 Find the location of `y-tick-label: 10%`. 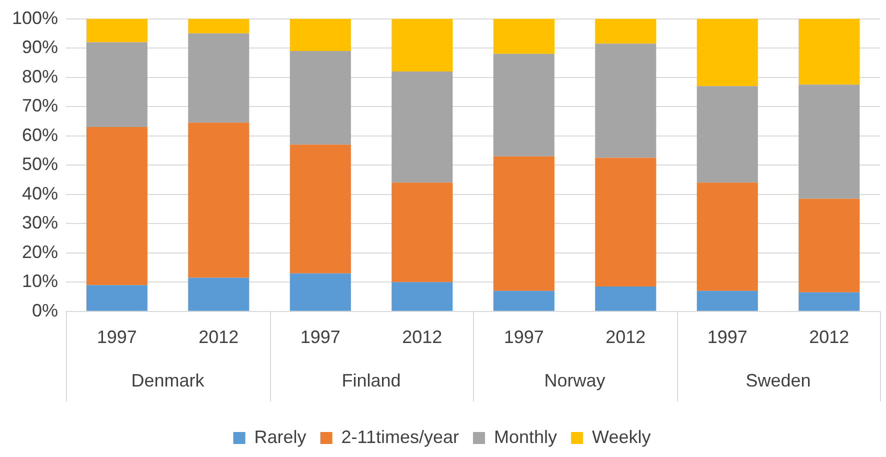

y-tick-label: 10% is located at coordinates (40, 281).